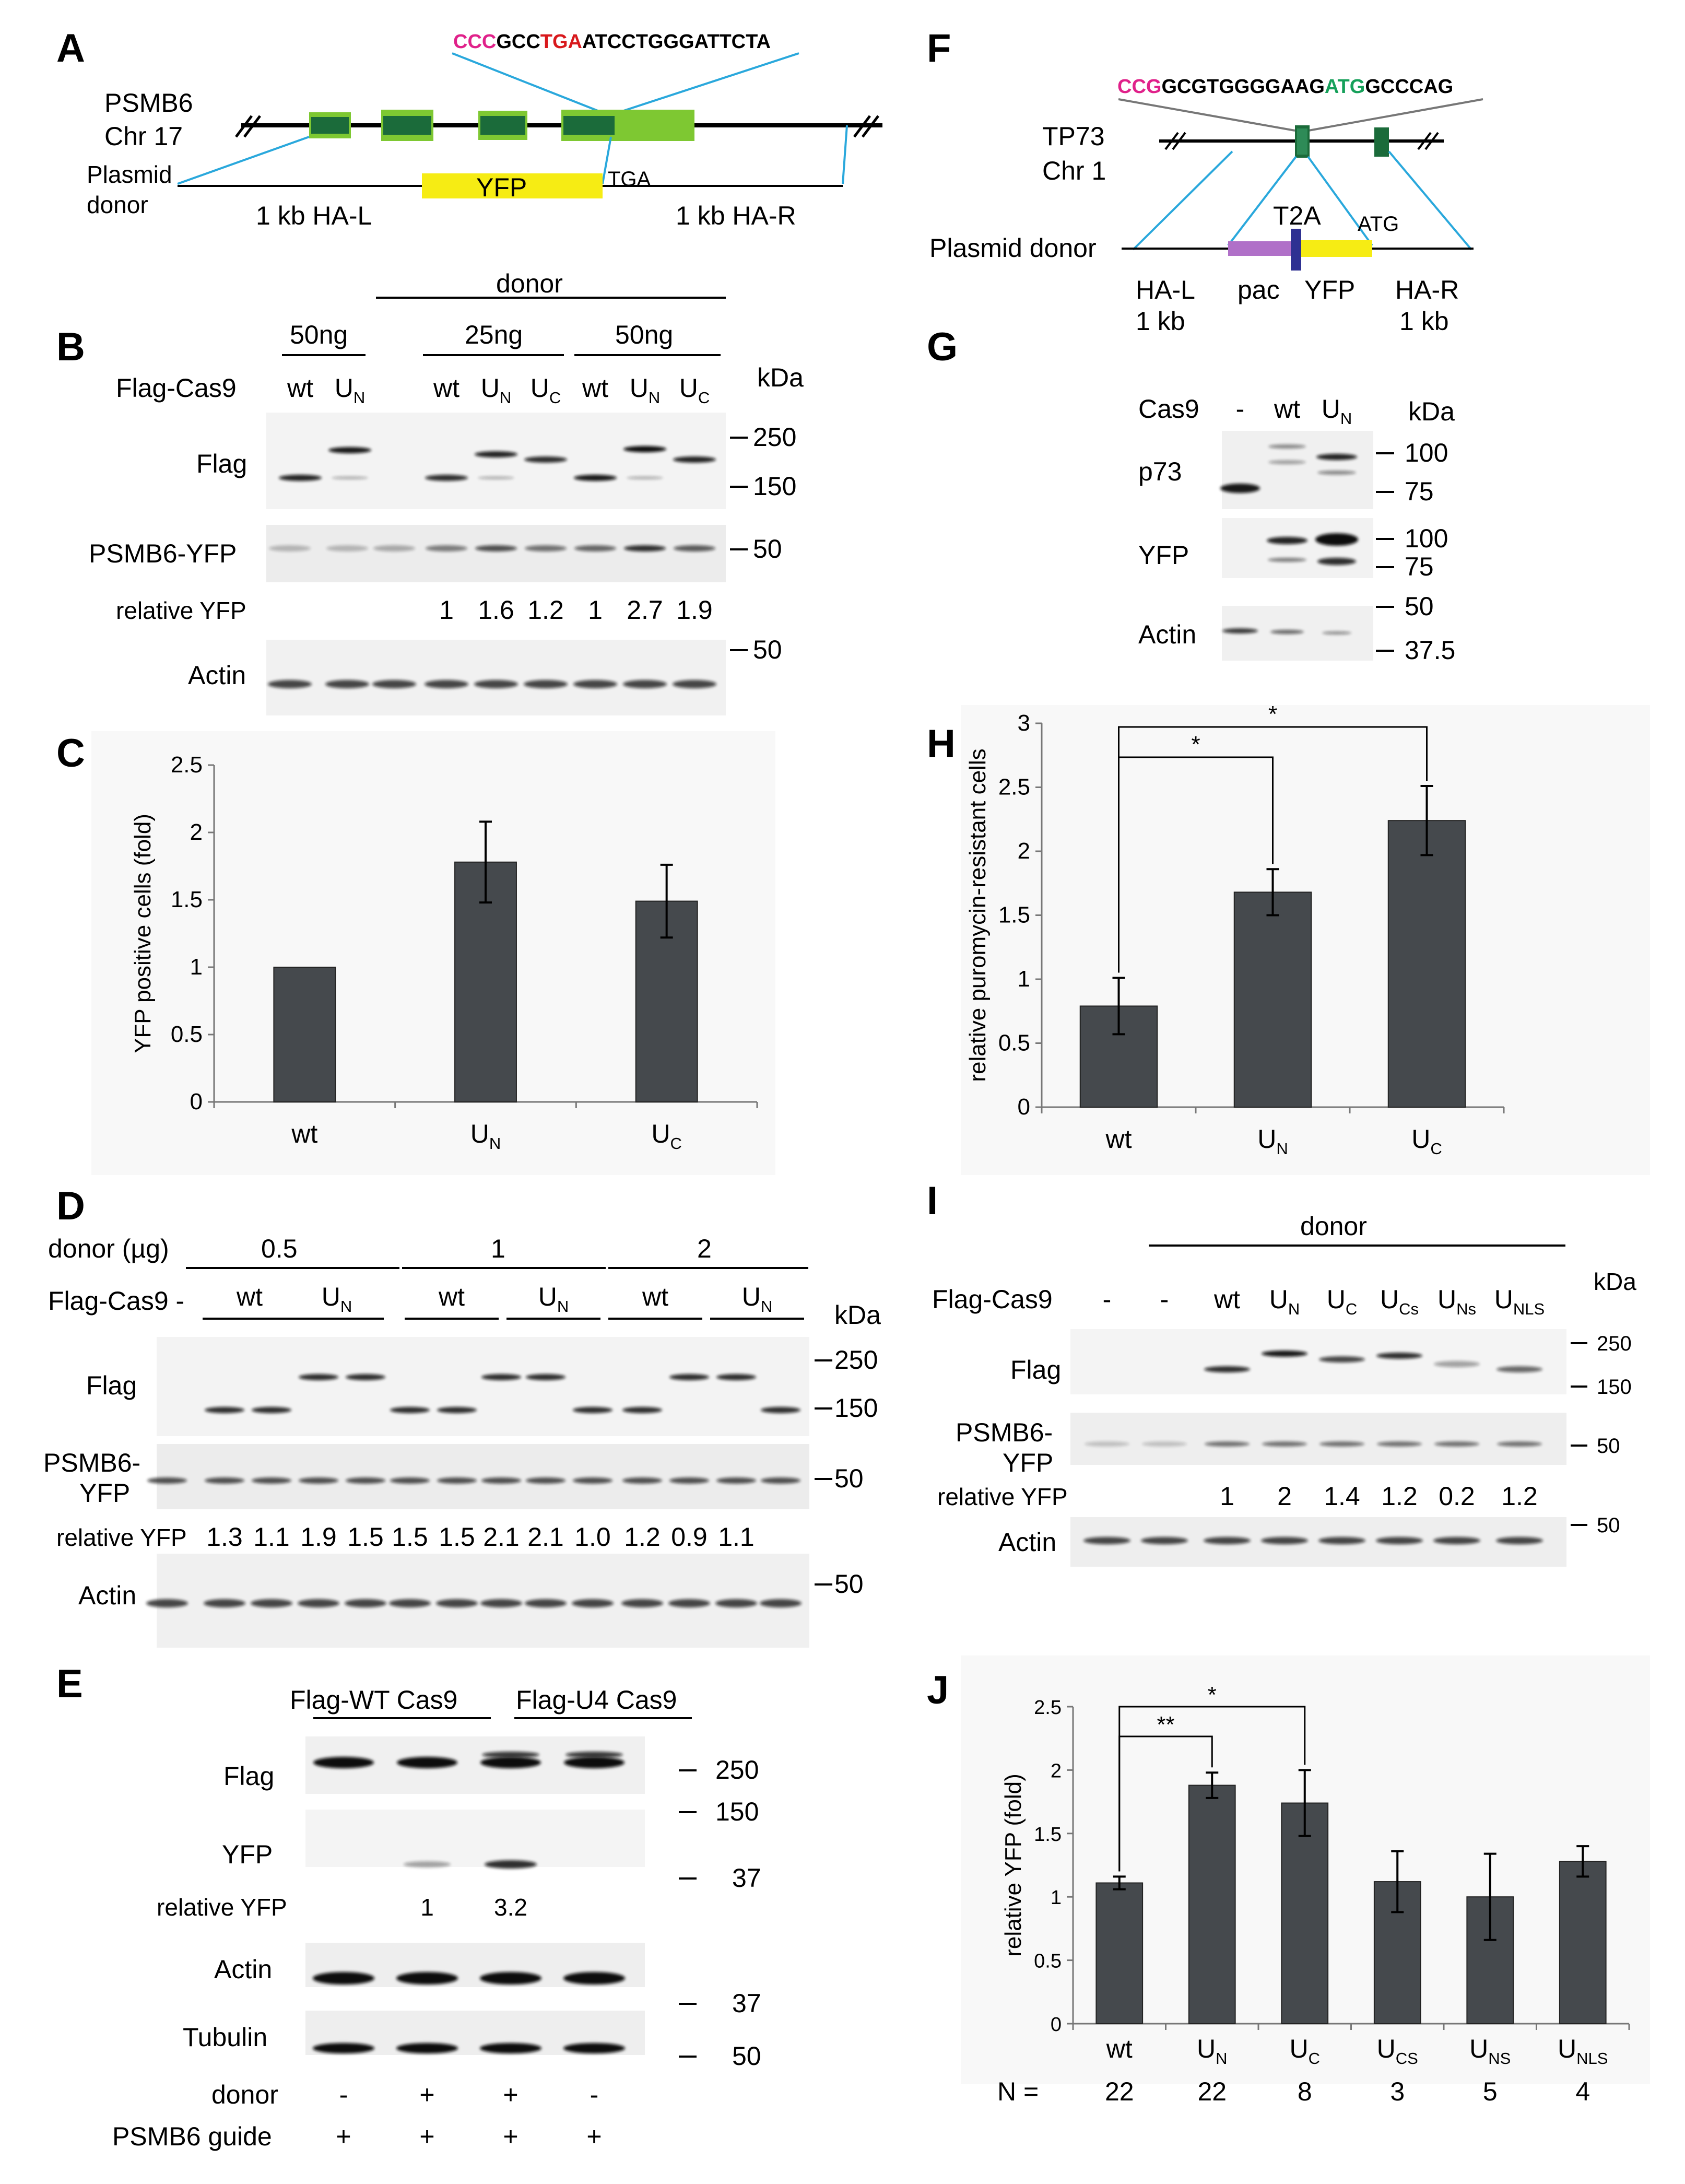  Describe the element at coordinates (1336, 249) in the screenshot. I see `panel-f-yfp-cassette` at that location.